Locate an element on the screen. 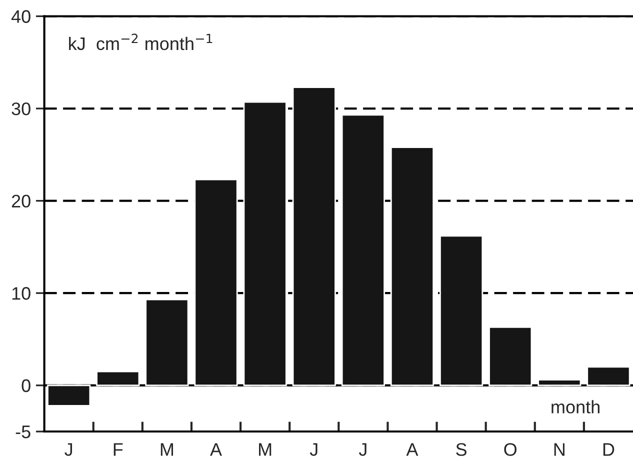 Image resolution: width=633 pixels, height=464 pixels. x-tick-label: O is located at coordinates (510, 449).